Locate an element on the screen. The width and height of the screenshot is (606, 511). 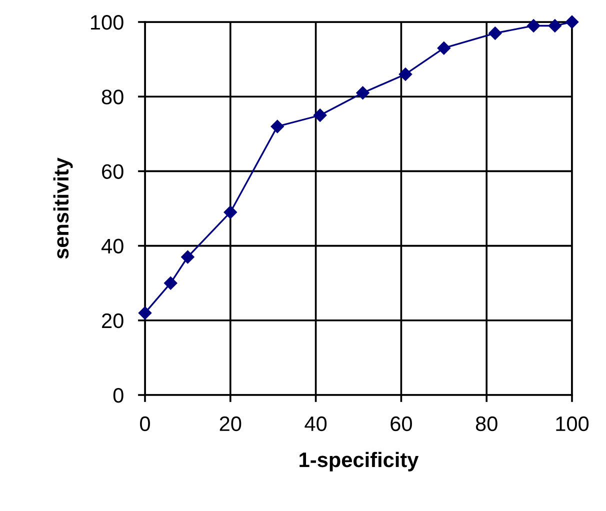
x-tick-label: 40 is located at coordinates (315, 424).